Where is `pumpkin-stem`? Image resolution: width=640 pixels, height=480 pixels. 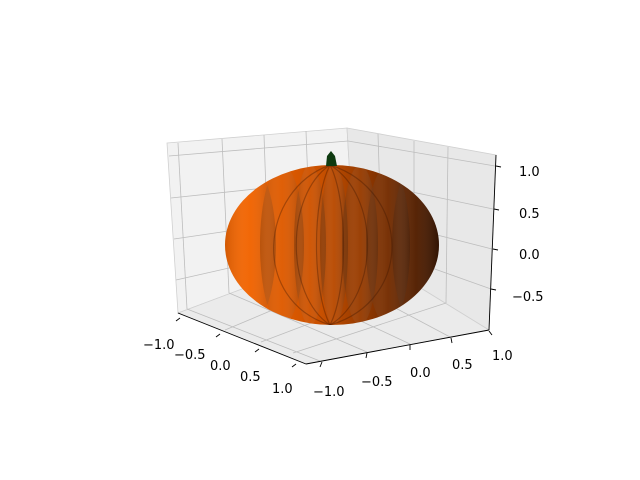 pumpkin-stem is located at coordinates (331, 158).